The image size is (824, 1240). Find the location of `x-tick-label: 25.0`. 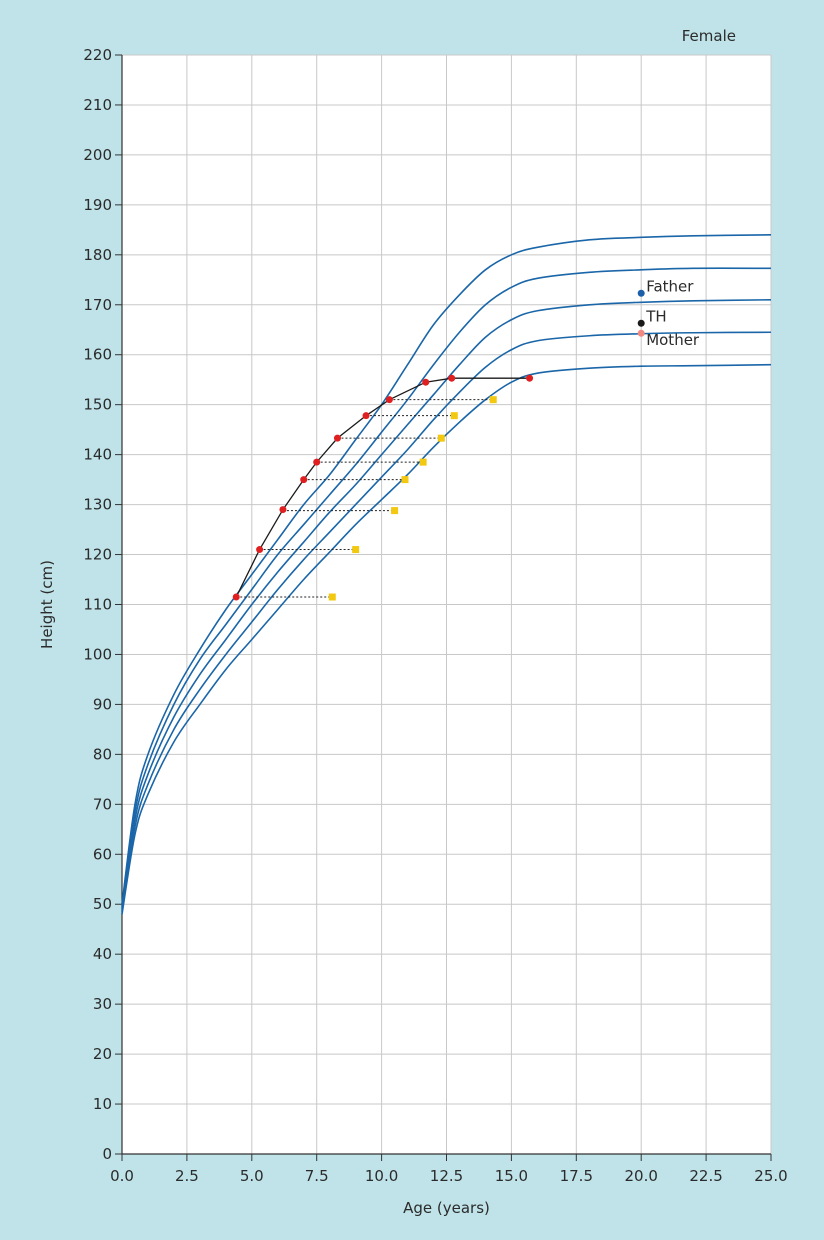

x-tick-label: 25.0 is located at coordinates (770, 1176).